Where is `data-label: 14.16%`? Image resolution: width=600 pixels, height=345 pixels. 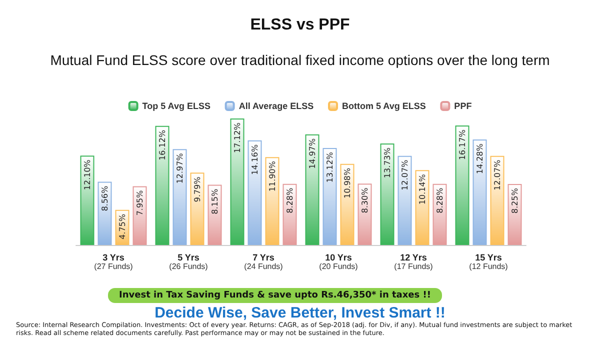
data-label: 14.16% is located at coordinates (255, 159).